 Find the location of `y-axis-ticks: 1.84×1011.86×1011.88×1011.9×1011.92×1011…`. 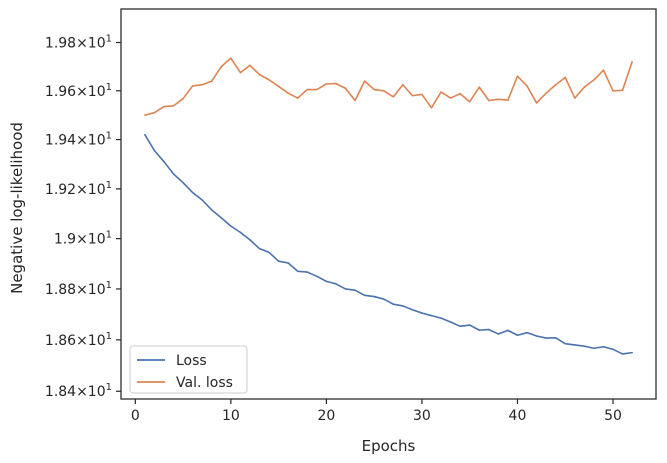

y-axis-ticks: 1.84×1011.86×1011.88×1011.9×1011.92×1011… is located at coordinates (83, 217).